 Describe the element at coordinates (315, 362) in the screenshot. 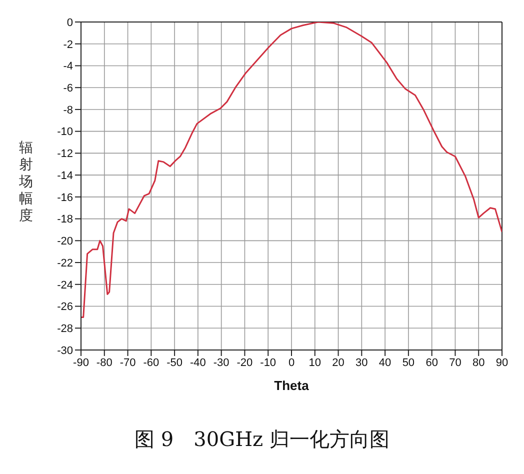

I see `x-tick-label: 10` at that location.